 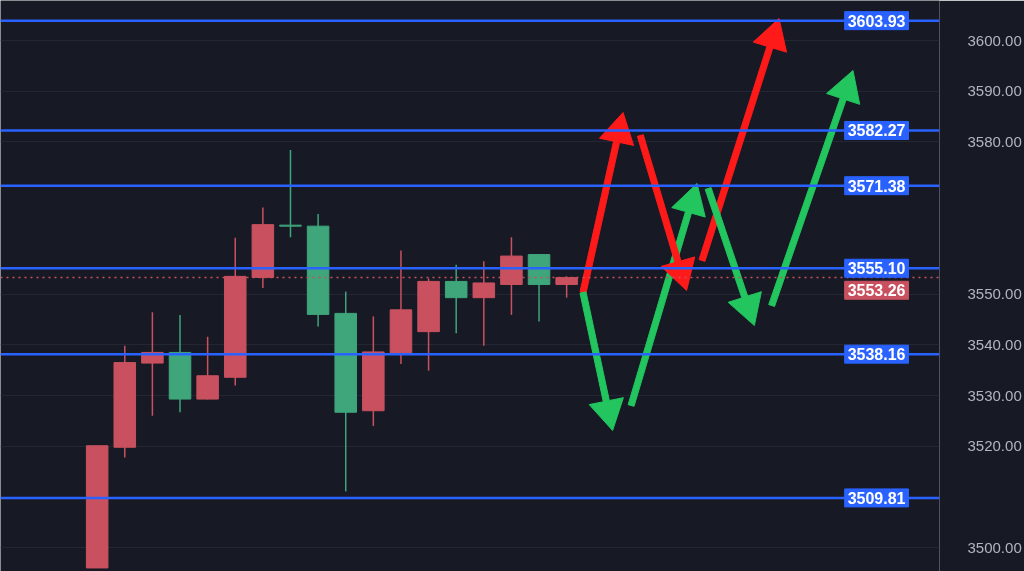 I want to click on ref-line-label: 3582.27, so click(x=876, y=131).